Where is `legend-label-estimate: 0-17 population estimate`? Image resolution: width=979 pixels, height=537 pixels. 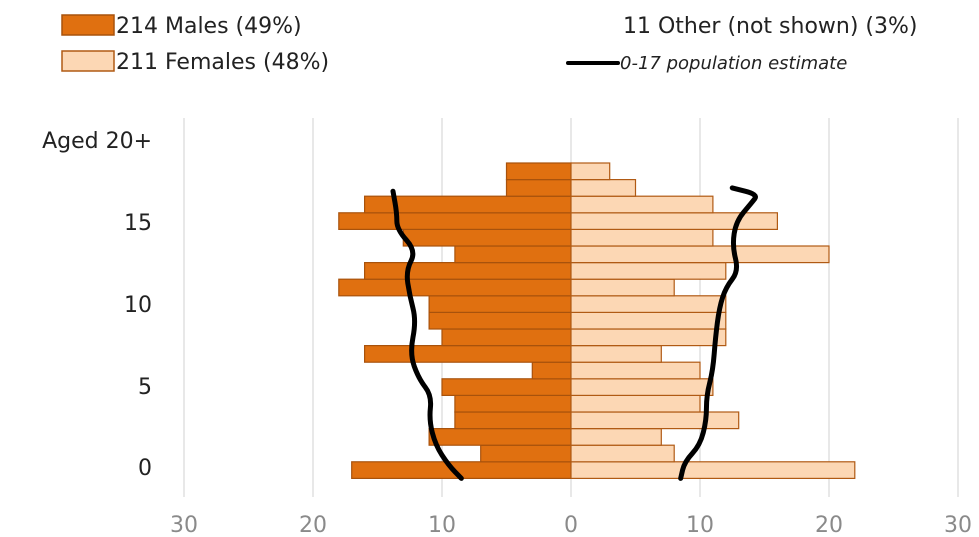 legend-label-estimate: 0-17 population estimate is located at coordinates (733, 63).